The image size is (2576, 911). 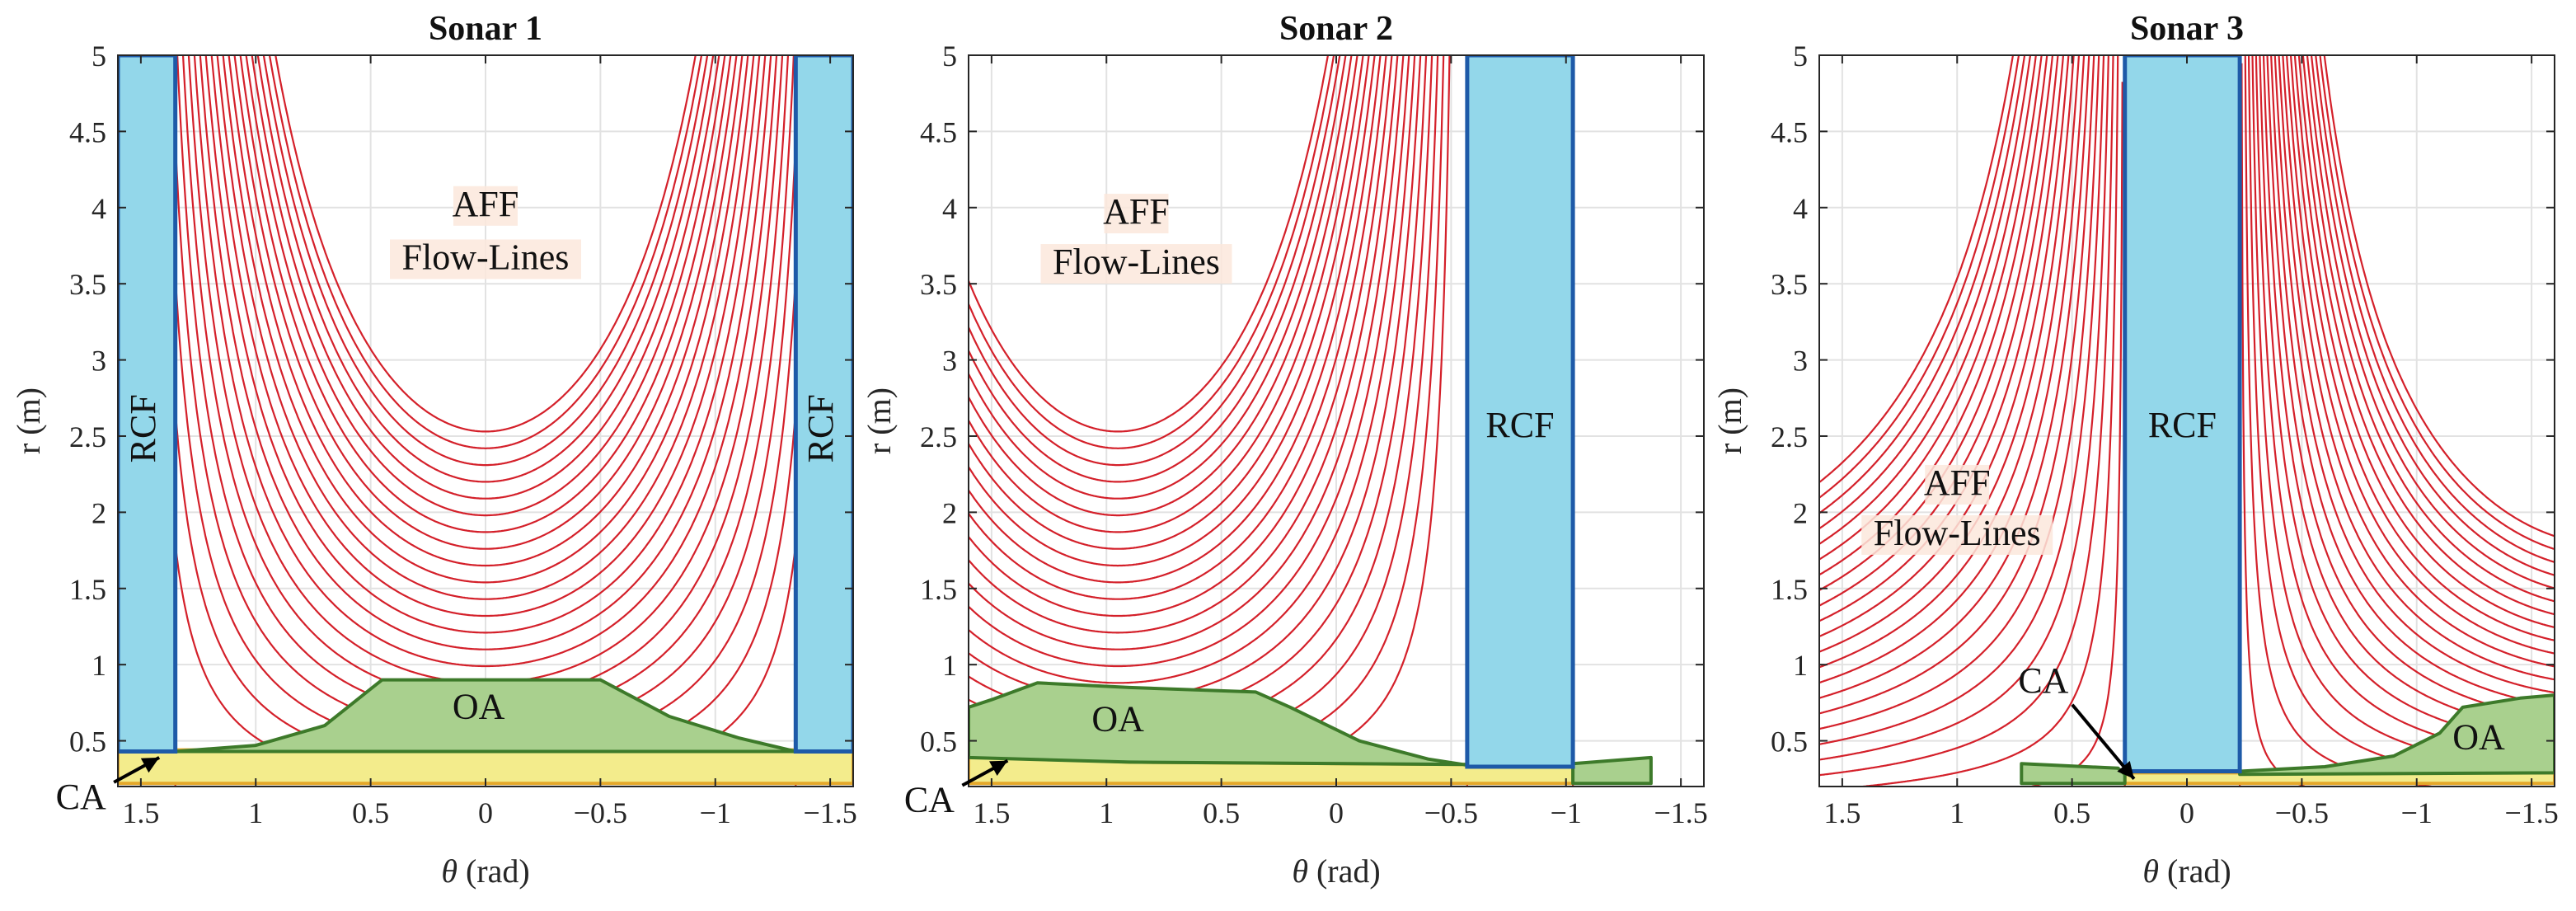 What do you see at coordinates (1801, 512) in the screenshot?
I see `y-tick-label: 2` at bounding box center [1801, 512].